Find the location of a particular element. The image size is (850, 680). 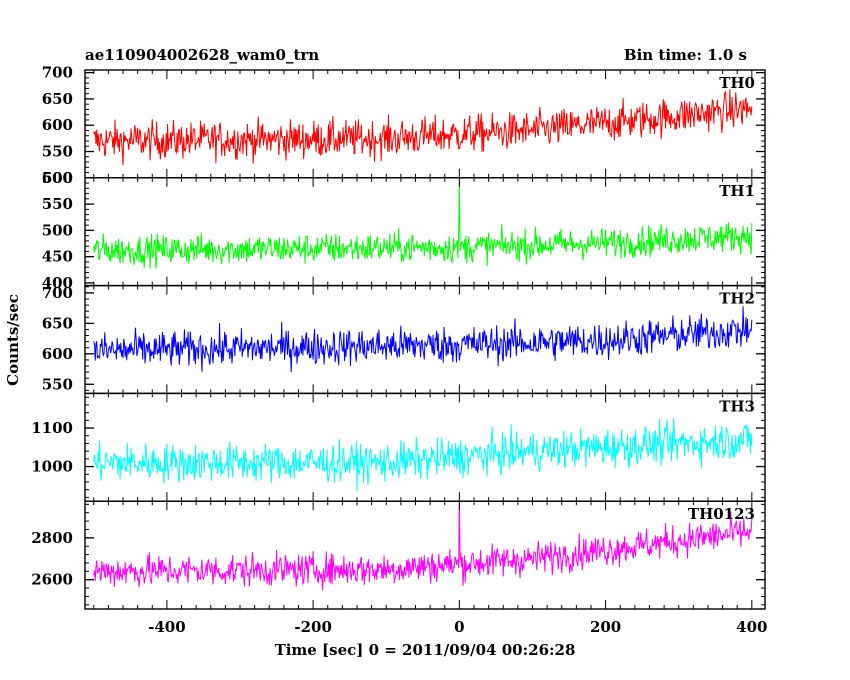

panel-th0123: 2600 2800 TH0123 is located at coordinates (398, 555).